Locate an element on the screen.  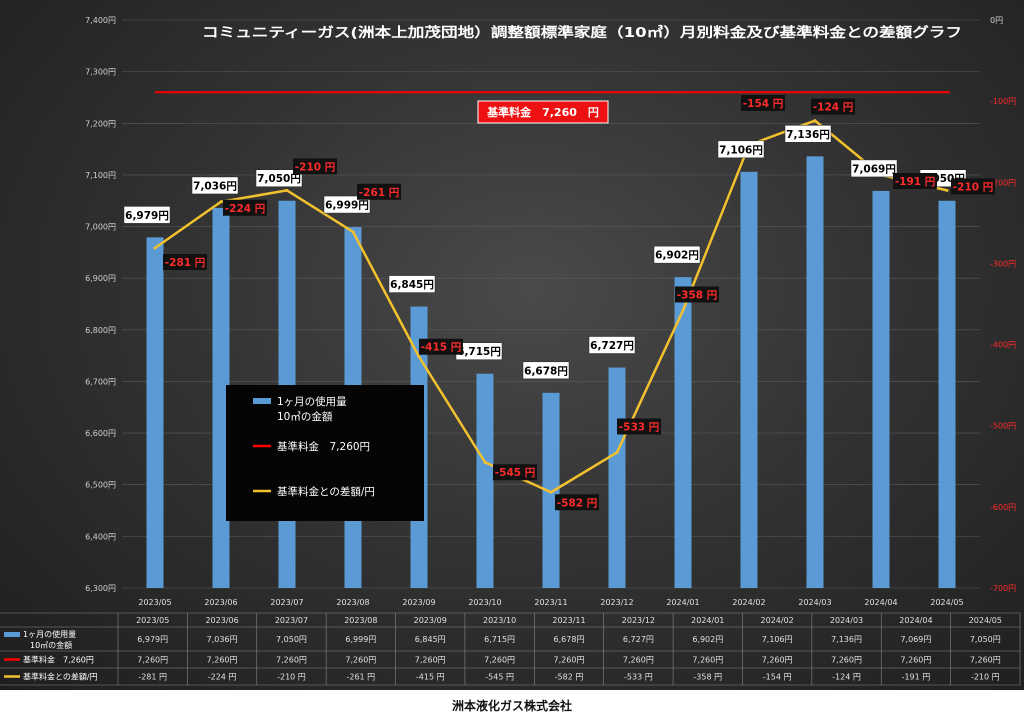
table-cell: -281 円 is located at coordinates (152, 677).